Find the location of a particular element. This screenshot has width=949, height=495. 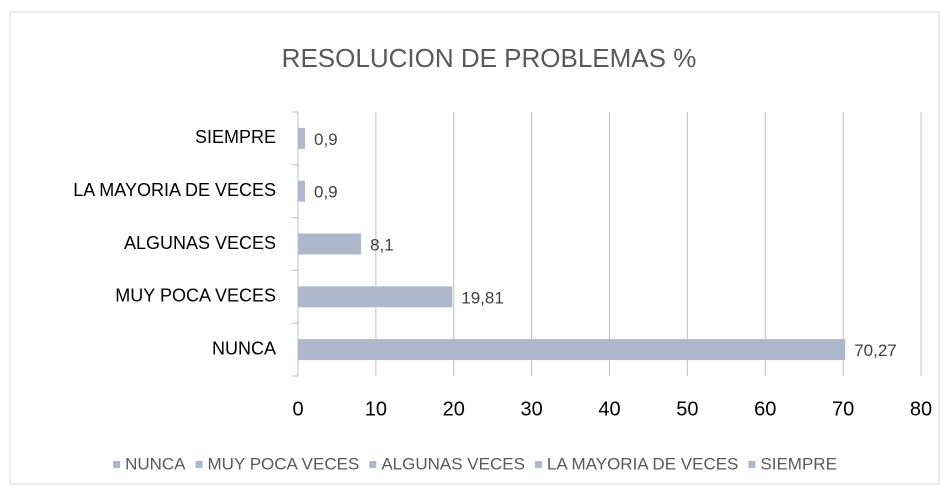

x-tick-label: 50 is located at coordinates (687, 409).